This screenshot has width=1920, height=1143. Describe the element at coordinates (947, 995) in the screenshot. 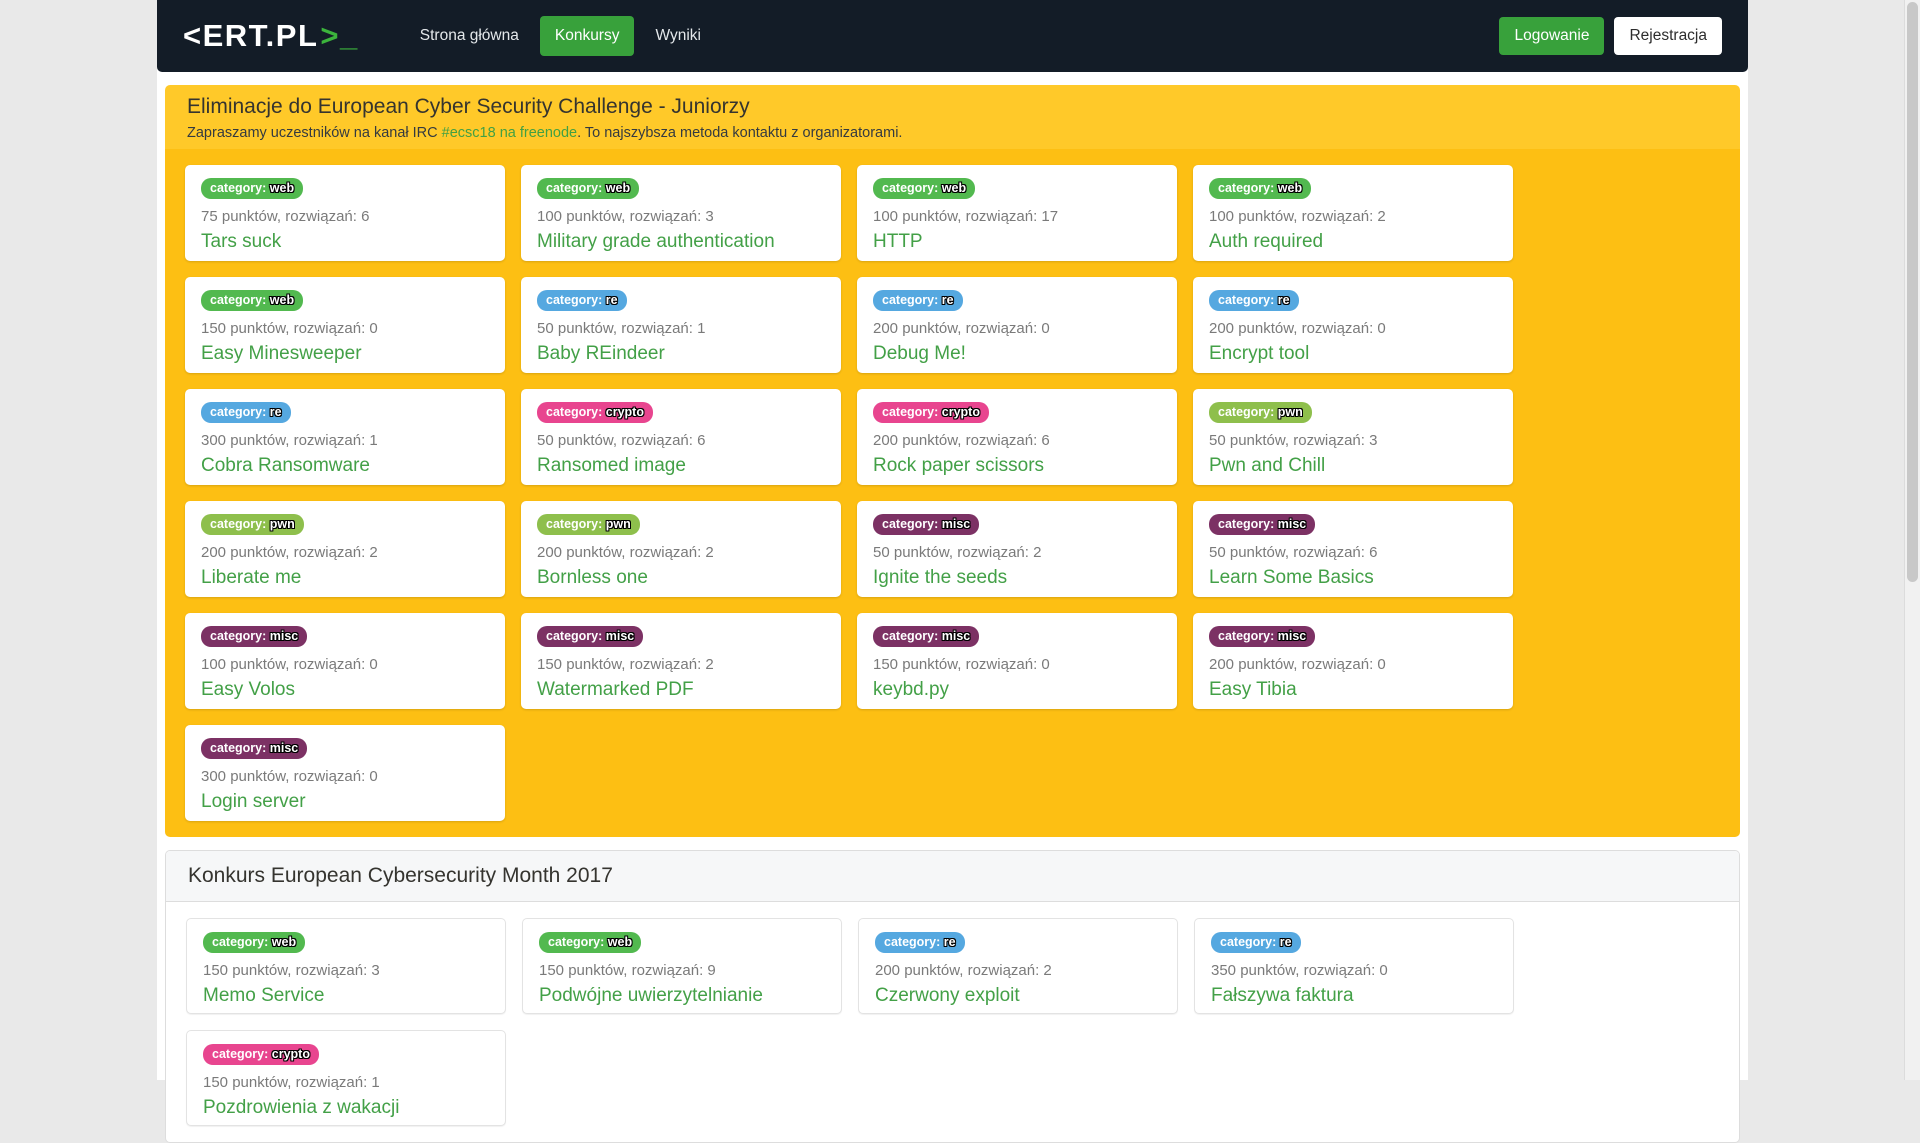

I see `challenge-title-link: Czerwony exploit` at that location.